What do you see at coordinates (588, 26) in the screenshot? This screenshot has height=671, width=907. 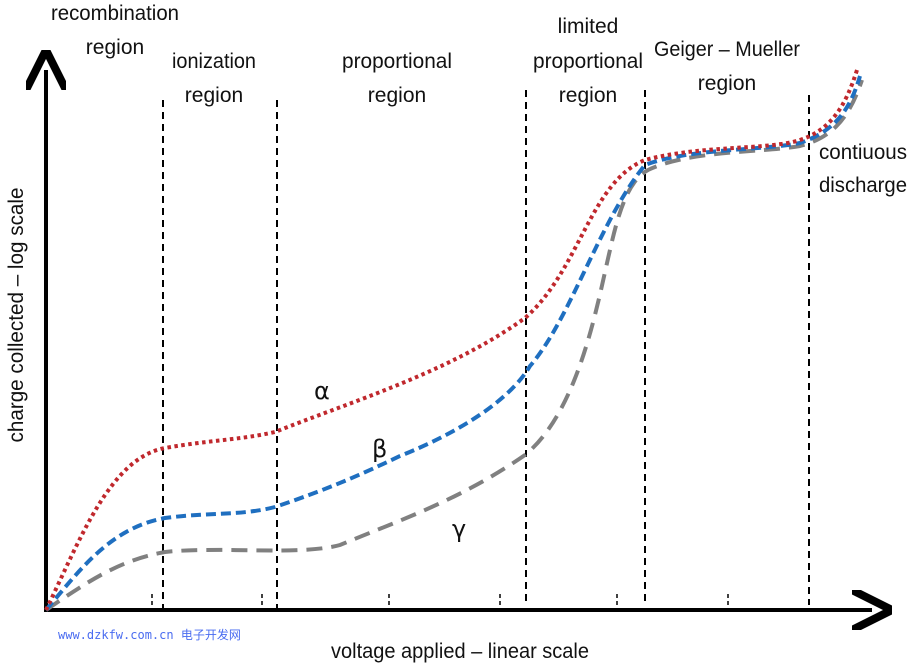 I see `svg-text: limited` at bounding box center [588, 26].